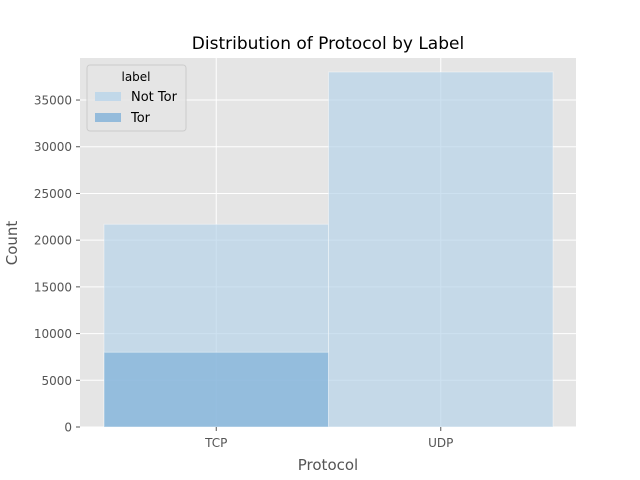  What do you see at coordinates (328, 44) in the screenshot?
I see `chart-title: Distribution of Protocol by Label` at bounding box center [328, 44].